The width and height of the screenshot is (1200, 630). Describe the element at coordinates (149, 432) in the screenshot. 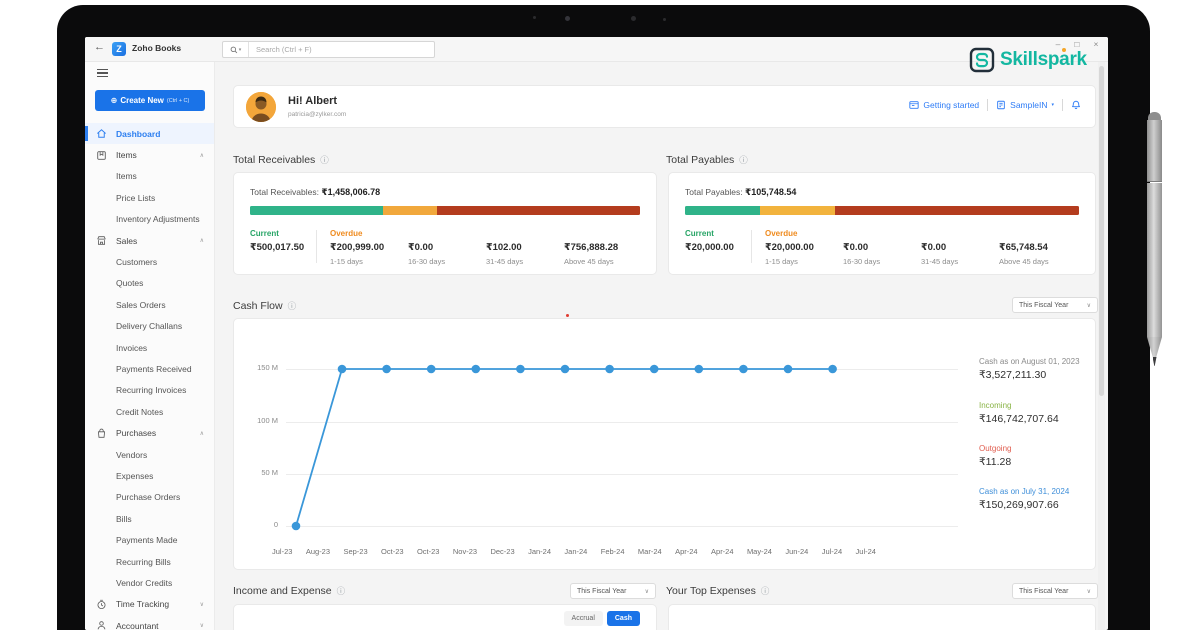

I see `sidebar-item-purchases: Purchases ∧` at that location.